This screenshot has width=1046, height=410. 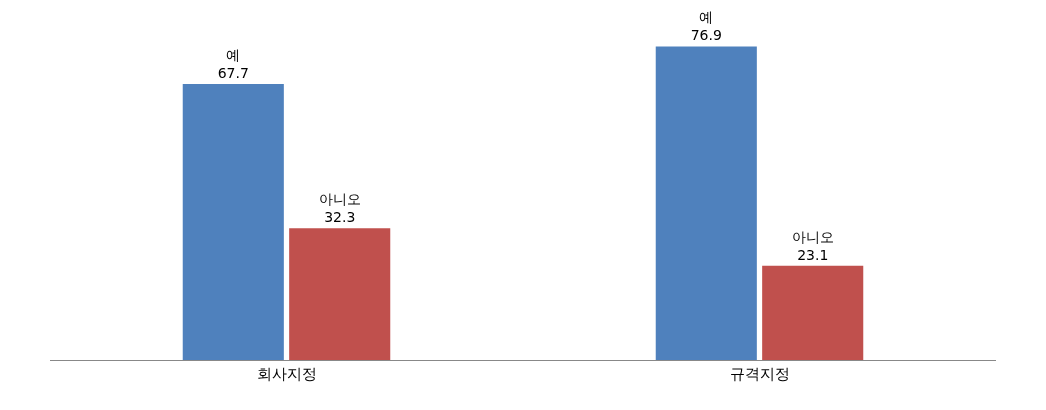 I want to click on series-label: 아니오, so click(x=339, y=199).